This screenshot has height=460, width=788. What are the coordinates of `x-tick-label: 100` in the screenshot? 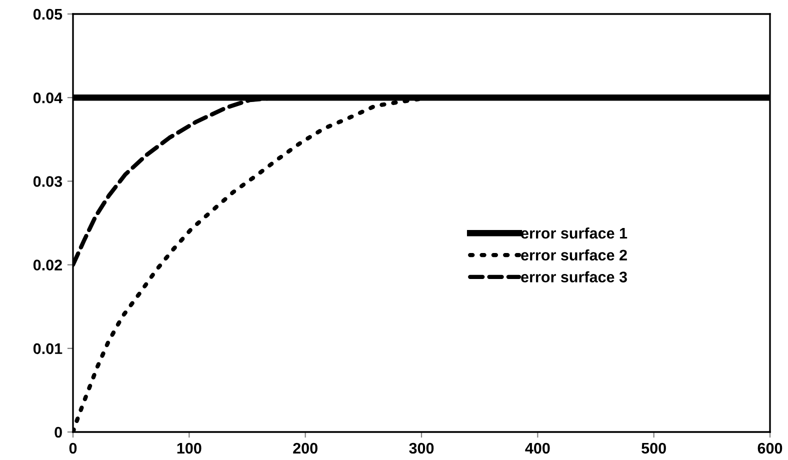 It's located at (189, 448).